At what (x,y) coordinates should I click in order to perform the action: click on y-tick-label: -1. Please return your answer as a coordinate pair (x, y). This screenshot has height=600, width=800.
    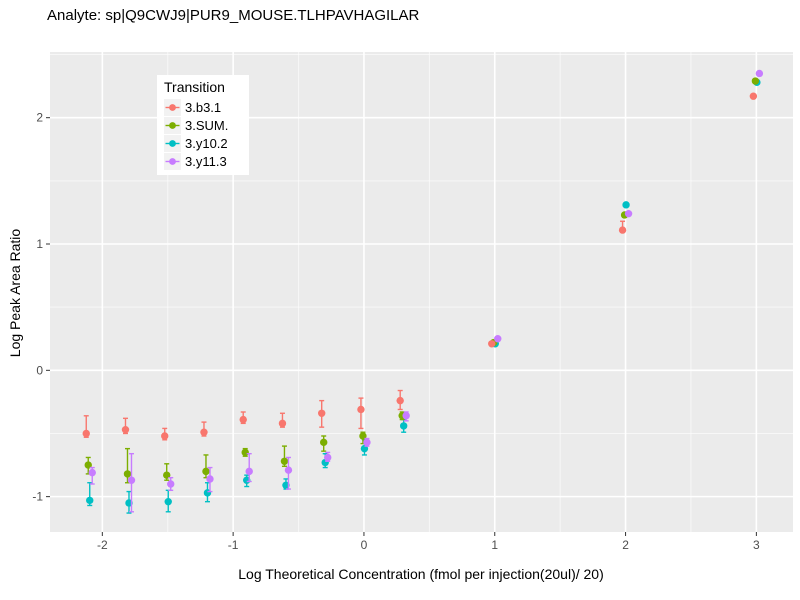
    Looking at the image, I should click on (37, 497).